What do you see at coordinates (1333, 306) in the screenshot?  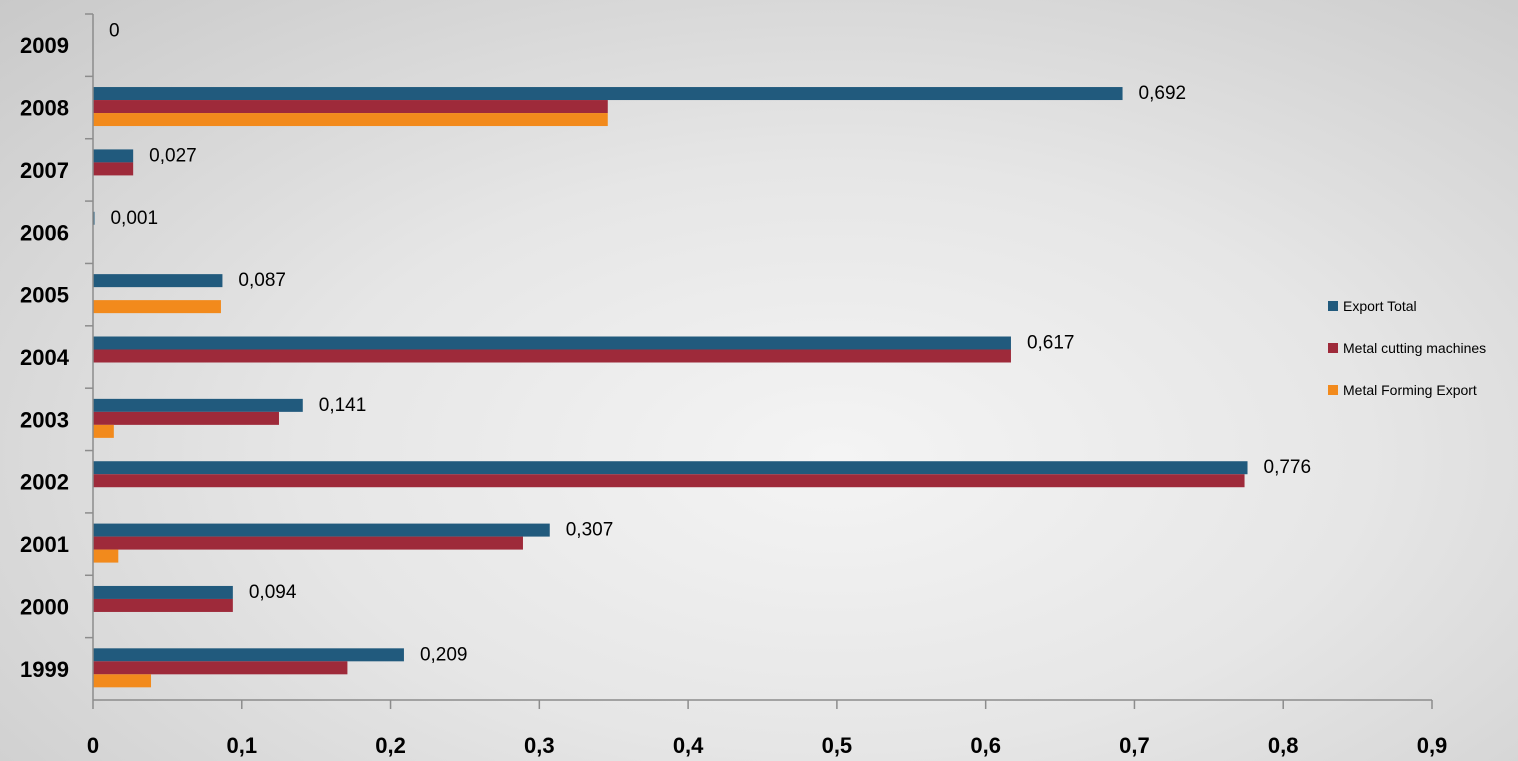 I see `legend-swatch-export-total` at bounding box center [1333, 306].